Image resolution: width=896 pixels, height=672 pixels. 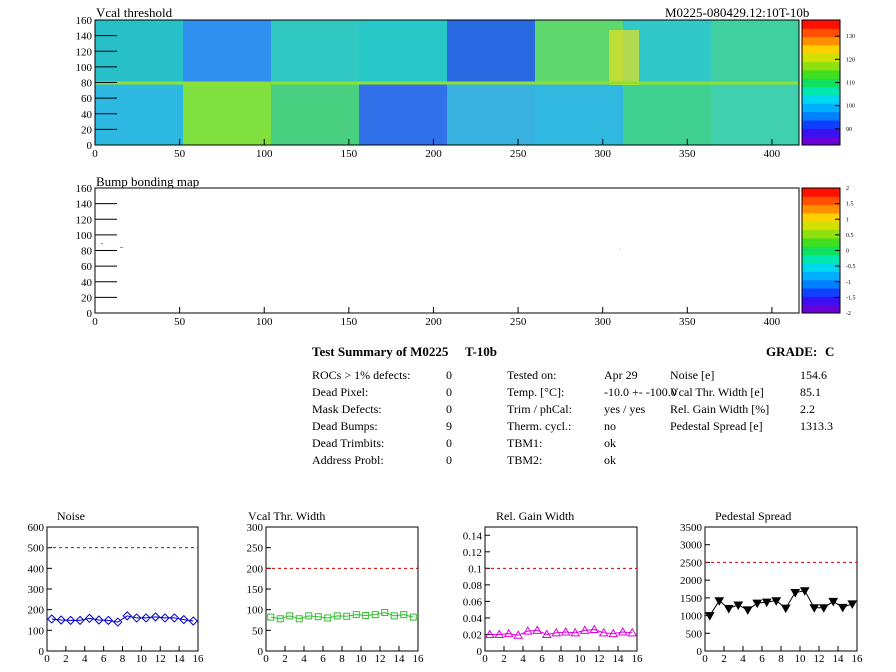 What do you see at coordinates (518, 154) in the screenshot?
I see `x-tick-label: 250` at bounding box center [518, 154].